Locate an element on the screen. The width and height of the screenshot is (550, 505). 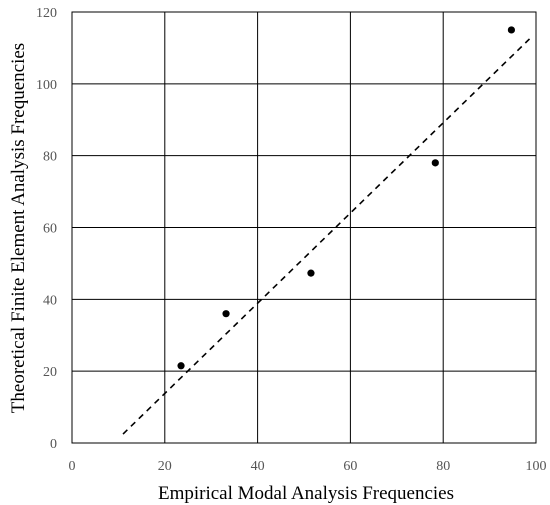
x-tick-label: 80 is located at coordinates (443, 466).